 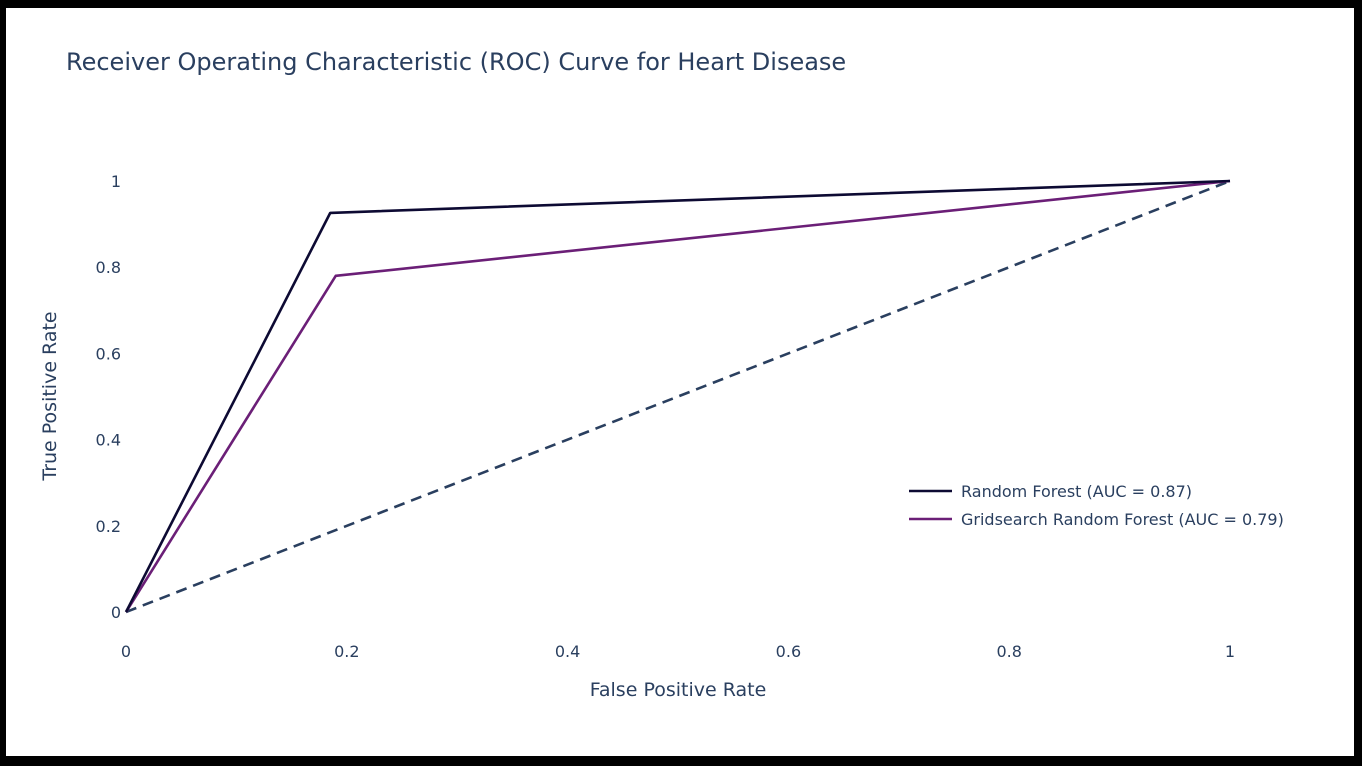 What do you see at coordinates (126, 651) in the screenshot?
I see `x-tick-label: 0` at bounding box center [126, 651].